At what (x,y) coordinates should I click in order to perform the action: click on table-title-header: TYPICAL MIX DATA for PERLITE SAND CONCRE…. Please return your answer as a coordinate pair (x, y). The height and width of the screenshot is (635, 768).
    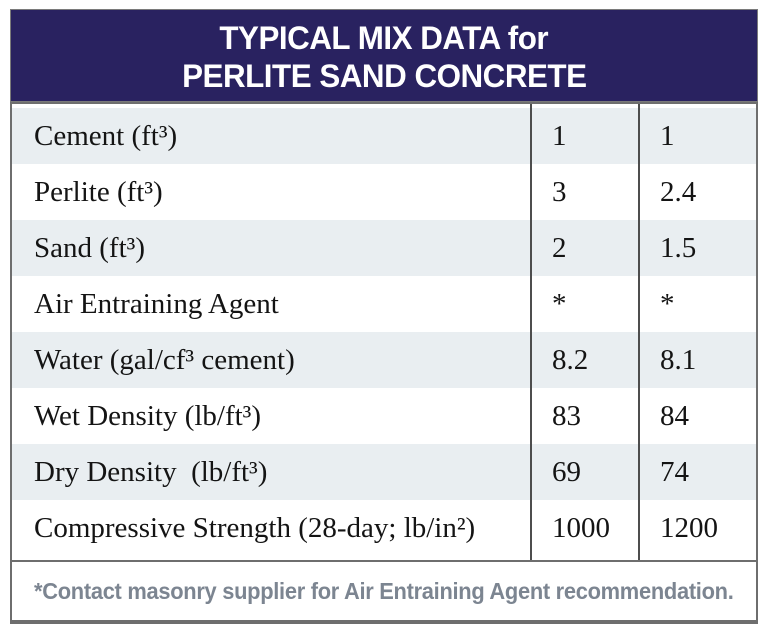
    Looking at the image, I should click on (384, 55).